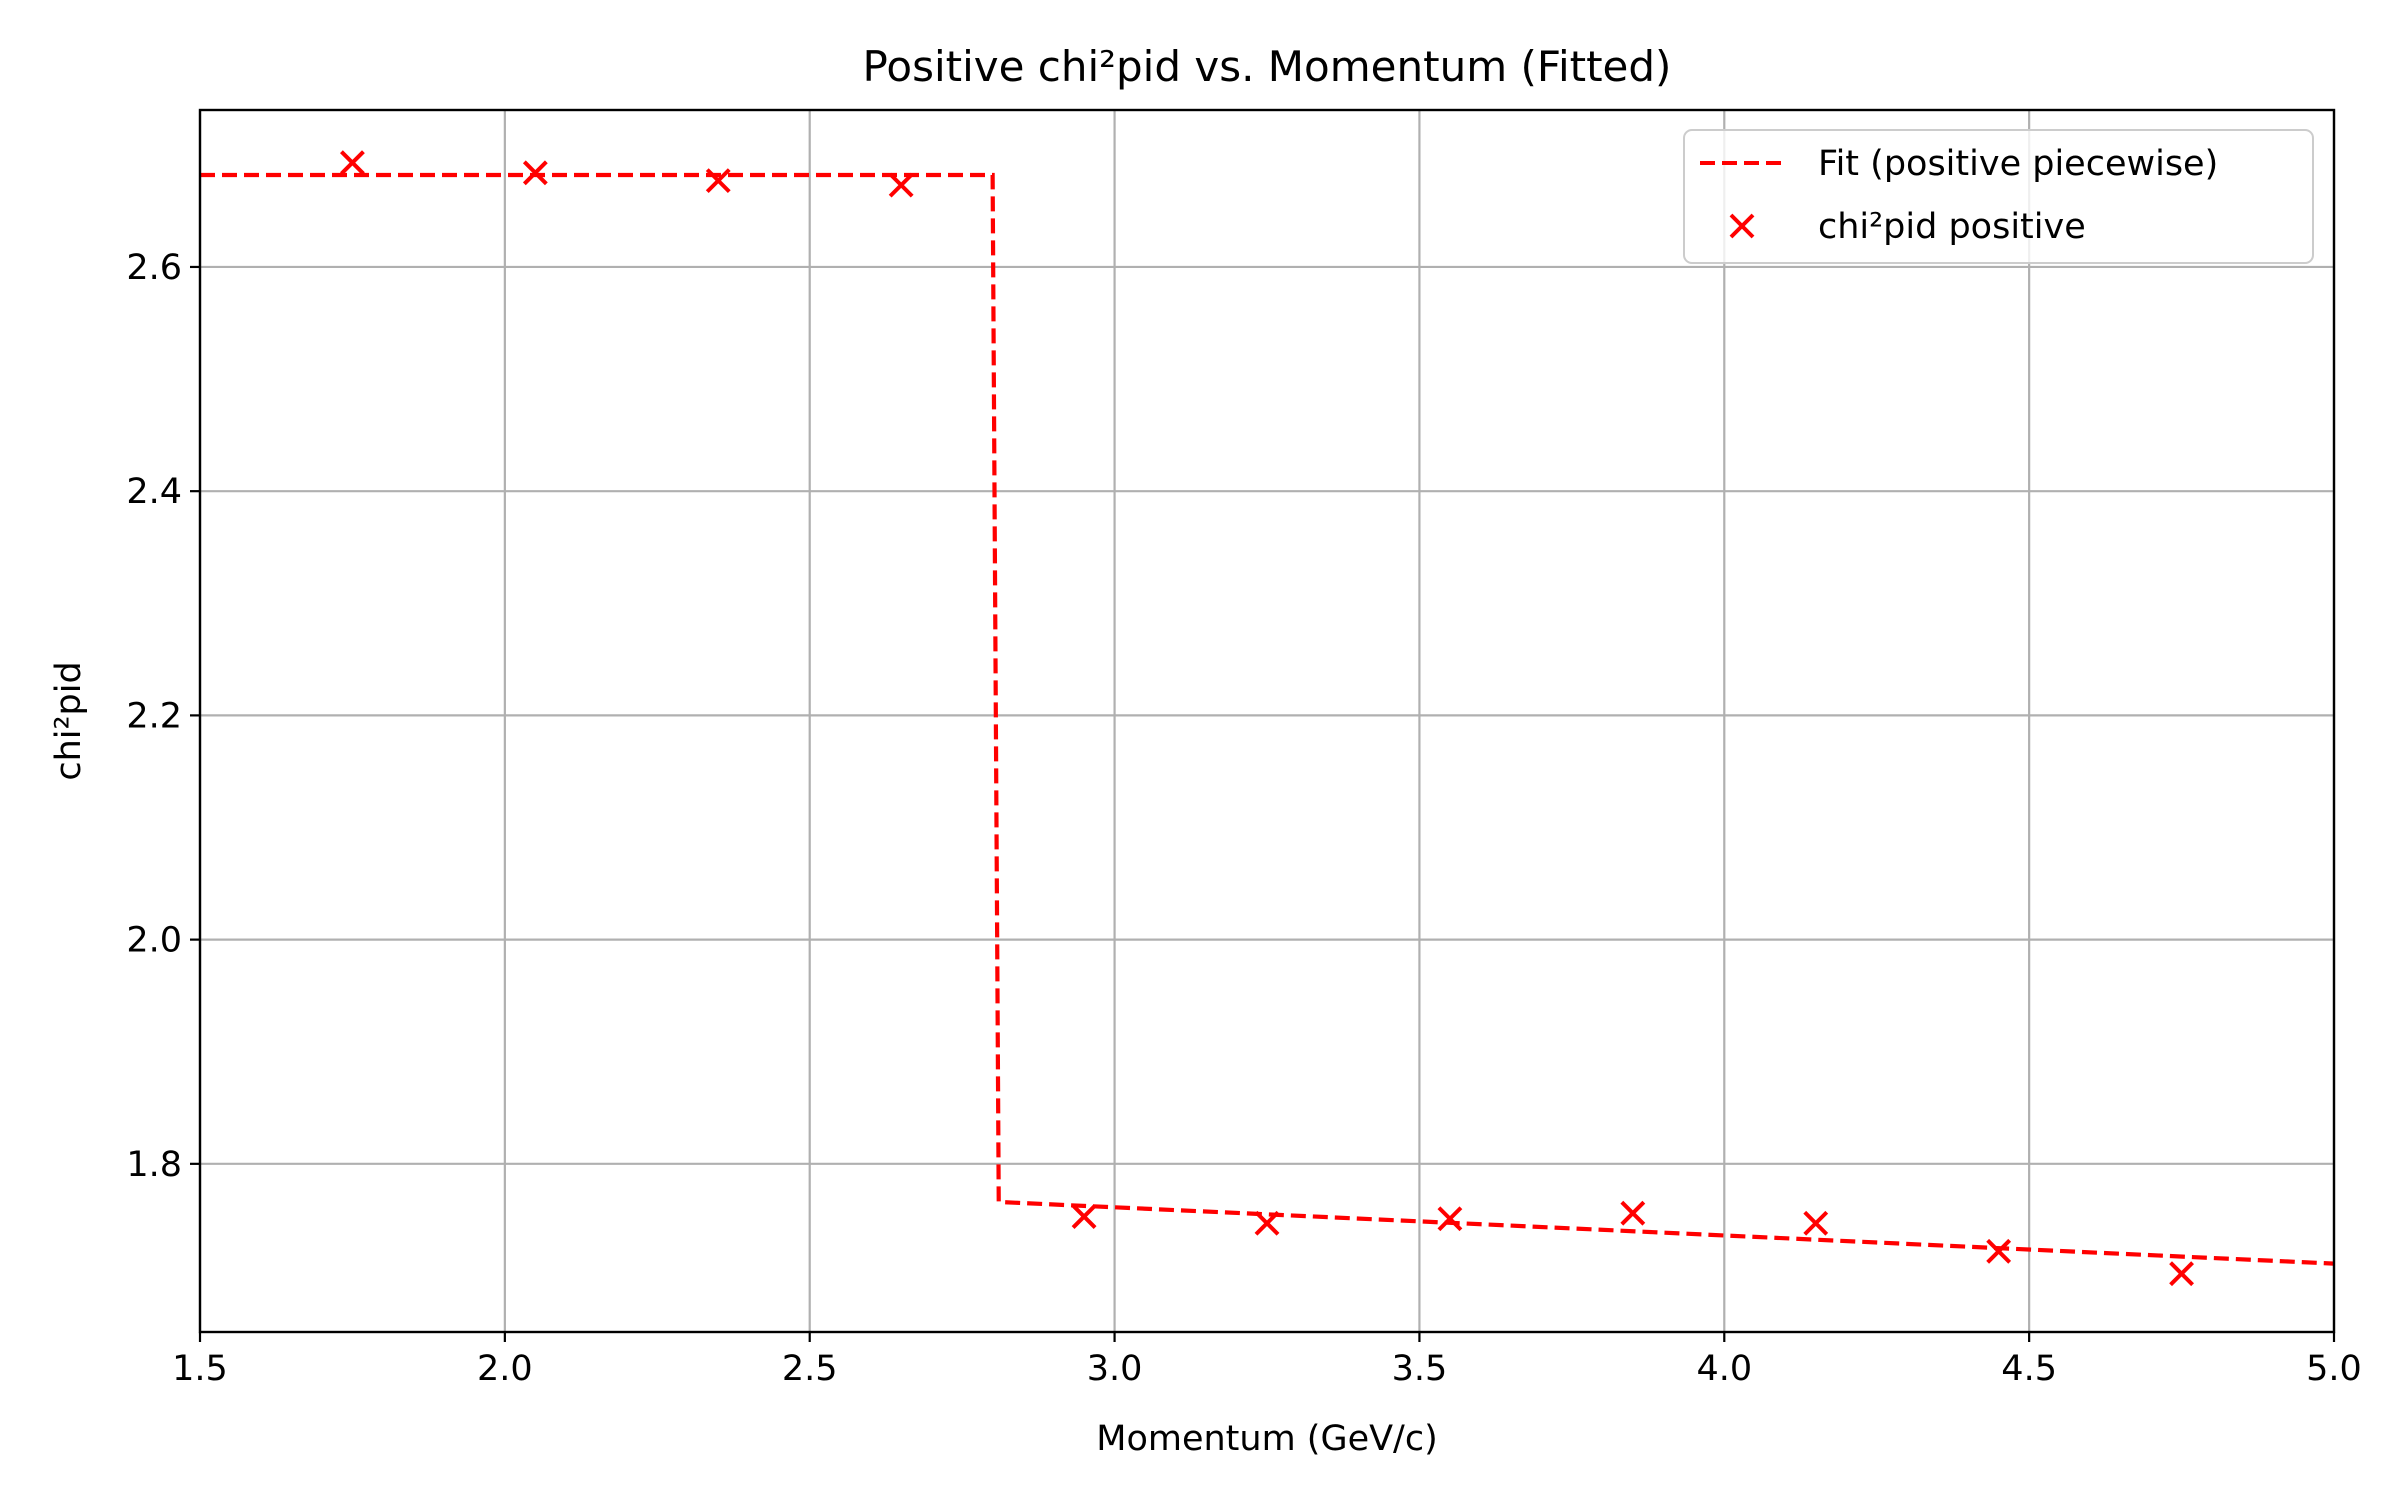 This screenshot has width=2400, height=1504. I want to click on y-tick-label: 2.2, so click(154, 716).